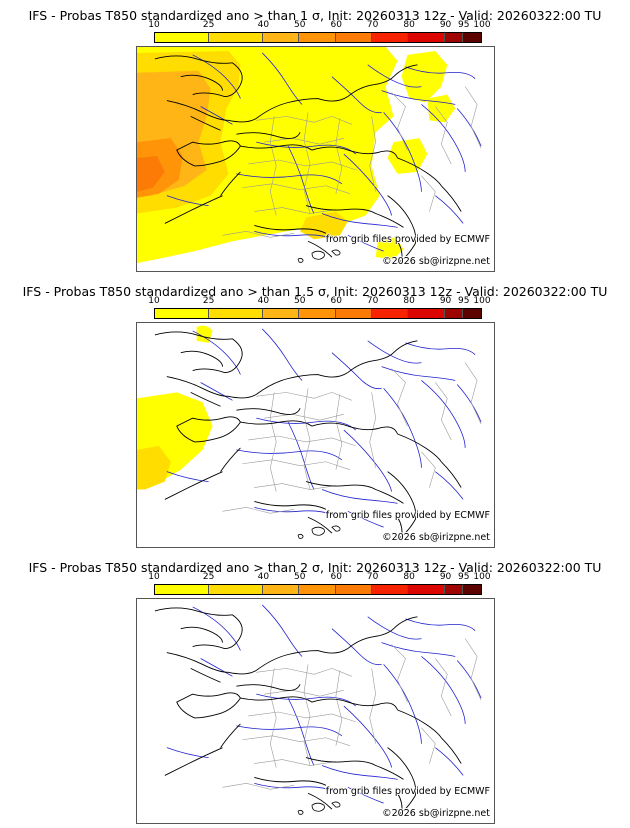 The height and width of the screenshot is (828, 630). I want to click on map-canvas-1sigma, so click(309, 155).